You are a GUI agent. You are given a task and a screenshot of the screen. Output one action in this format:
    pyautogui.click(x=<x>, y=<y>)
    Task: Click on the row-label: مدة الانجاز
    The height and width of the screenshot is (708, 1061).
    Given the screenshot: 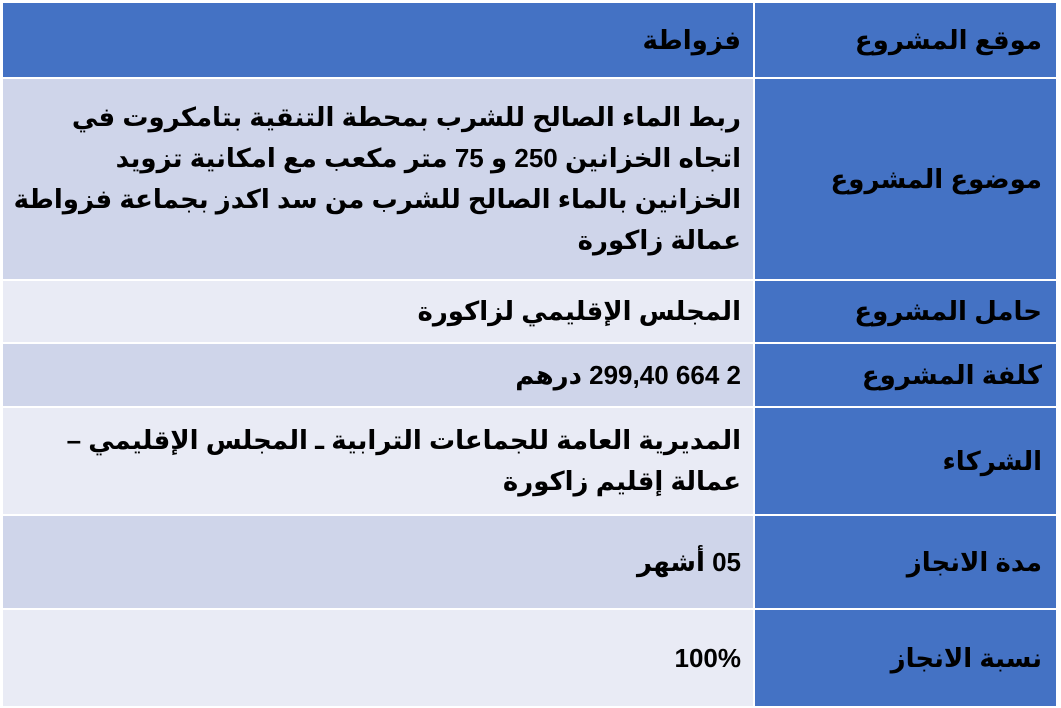 What is the action you would take?
    pyautogui.click(x=905, y=562)
    